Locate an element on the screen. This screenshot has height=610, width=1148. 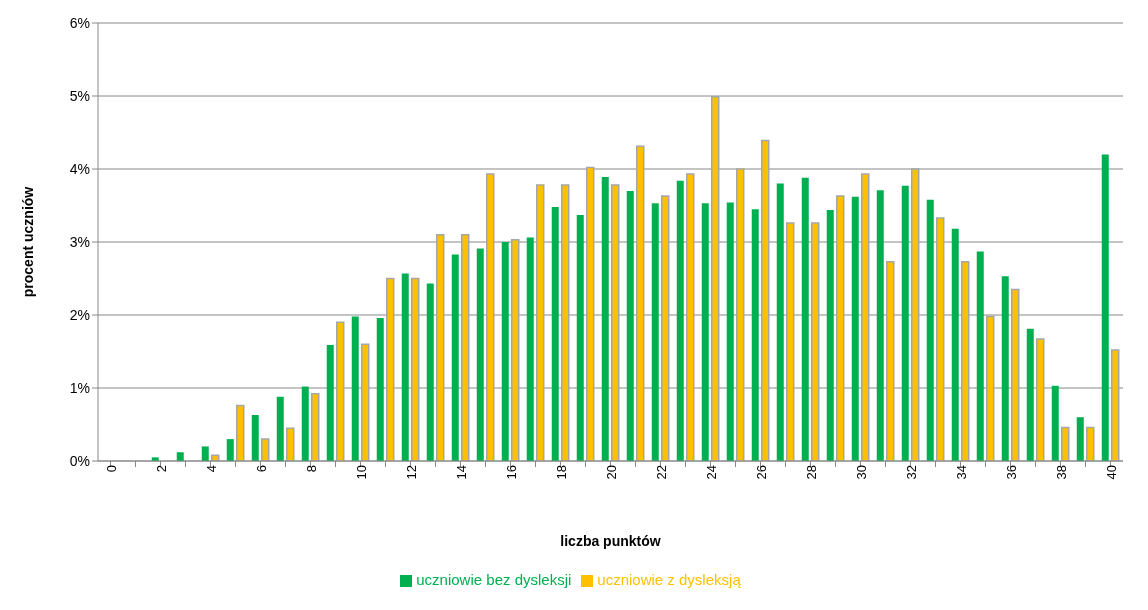
y-tick-label: 5% is located at coordinates (79, 95).